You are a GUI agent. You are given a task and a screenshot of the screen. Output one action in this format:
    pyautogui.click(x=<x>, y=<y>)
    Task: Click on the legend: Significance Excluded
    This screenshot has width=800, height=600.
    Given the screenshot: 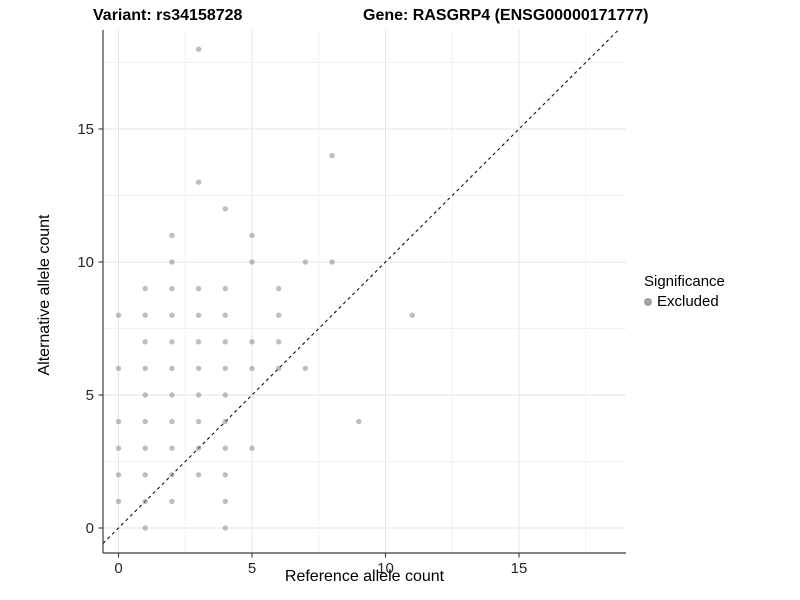 What is the action you would take?
    pyautogui.click(x=684, y=291)
    